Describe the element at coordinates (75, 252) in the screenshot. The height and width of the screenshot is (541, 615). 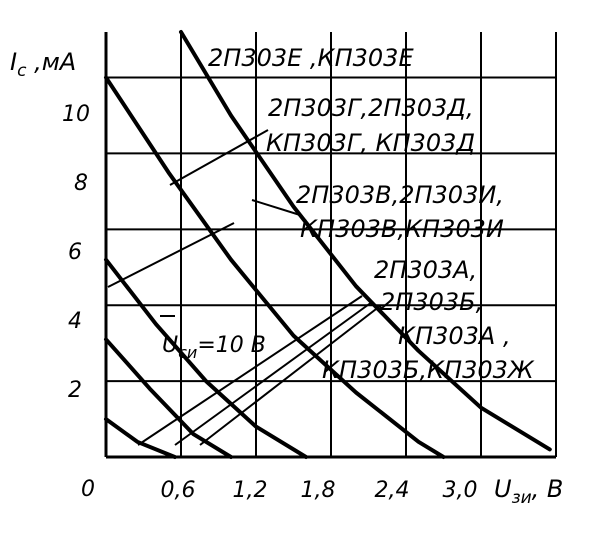
I see `y-tick-label: 6` at that location.